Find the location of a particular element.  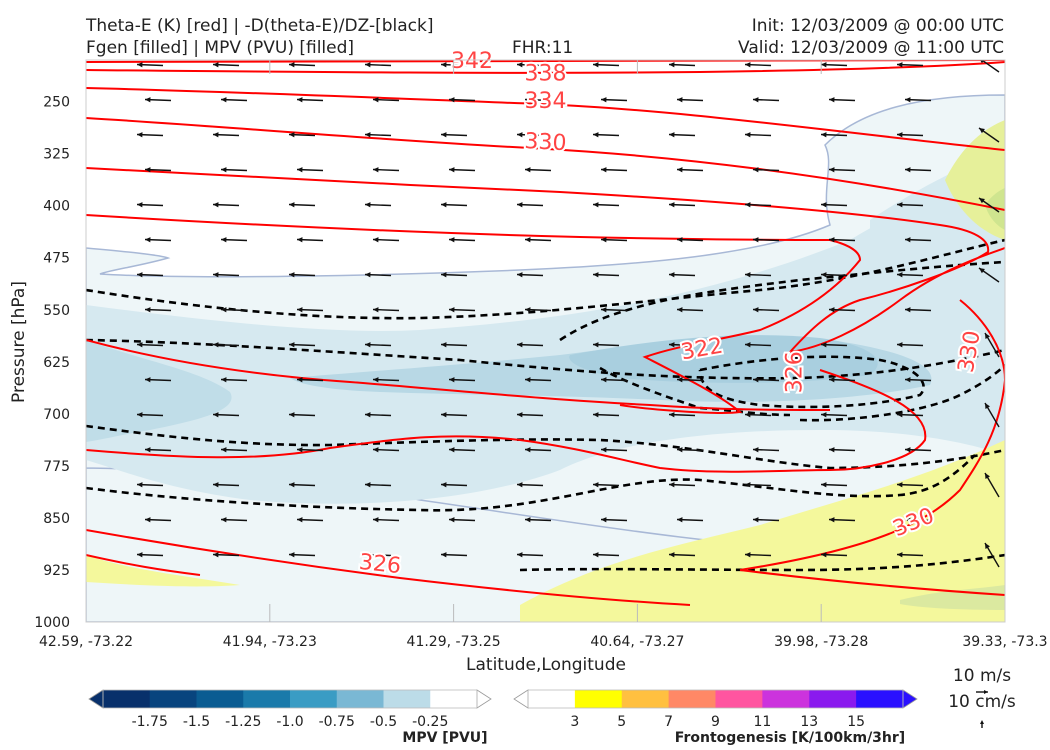

theta-e-326-mid is located at coordinates (458, 375).